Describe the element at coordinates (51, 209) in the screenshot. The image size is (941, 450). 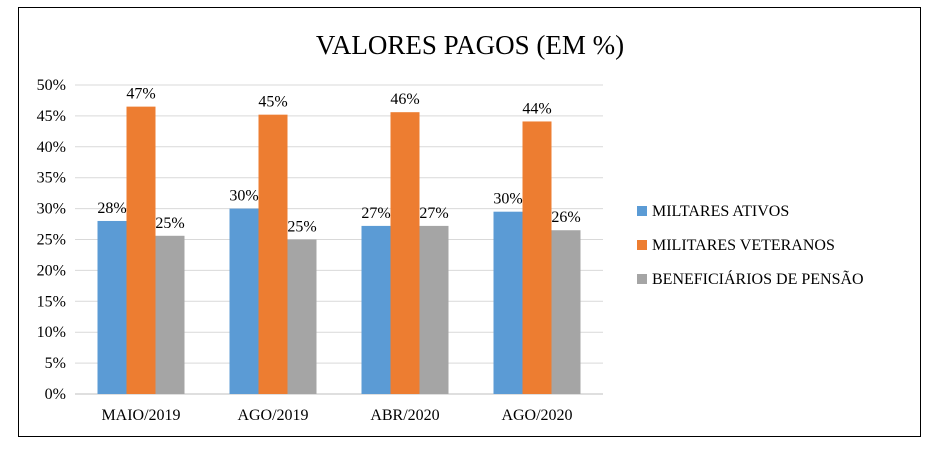
I see `y-tick-label: 30%` at that location.